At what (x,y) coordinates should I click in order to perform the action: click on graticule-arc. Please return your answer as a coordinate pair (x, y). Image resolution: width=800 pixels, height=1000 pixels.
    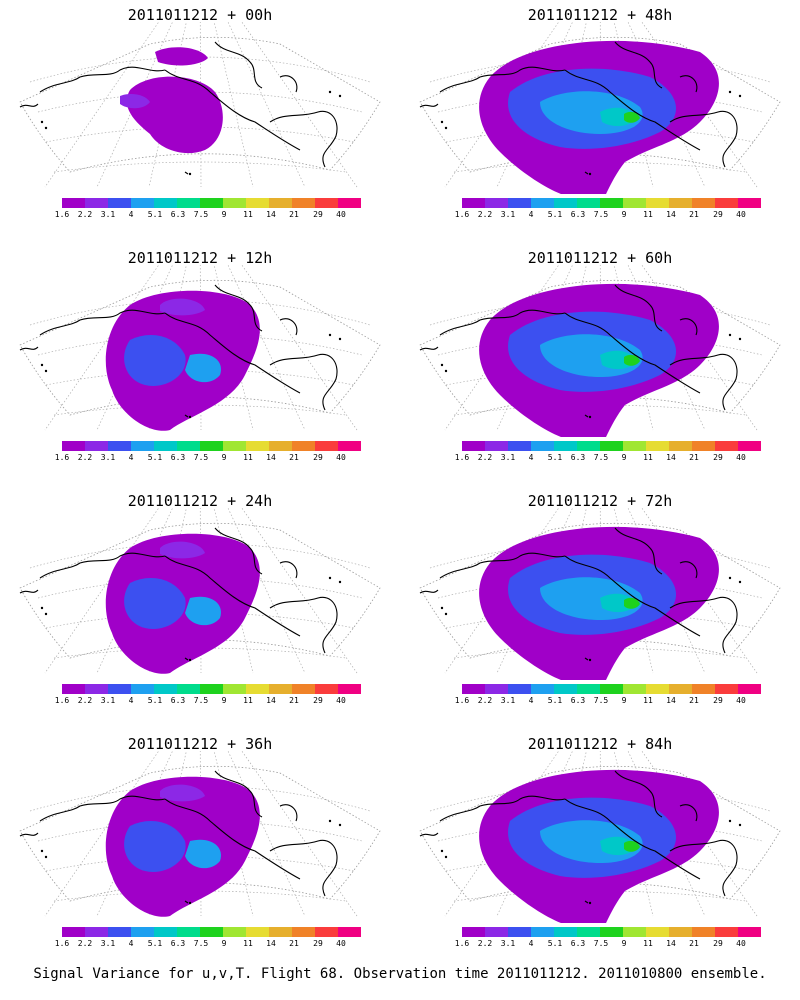
    Looking at the image, I should click on (600, 345).